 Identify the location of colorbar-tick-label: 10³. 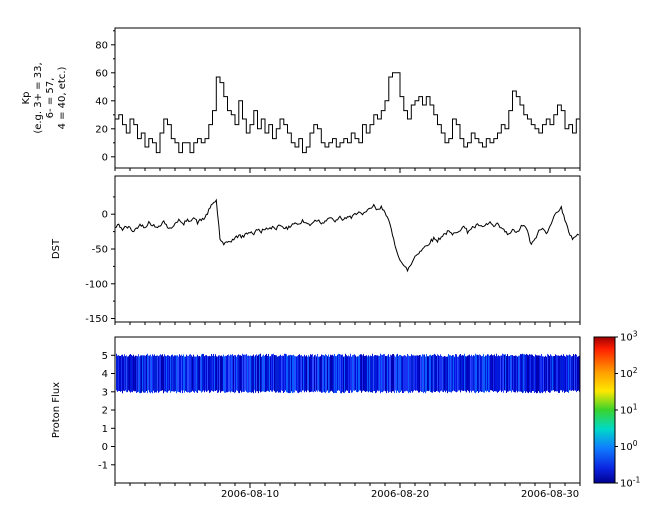
(629, 337).